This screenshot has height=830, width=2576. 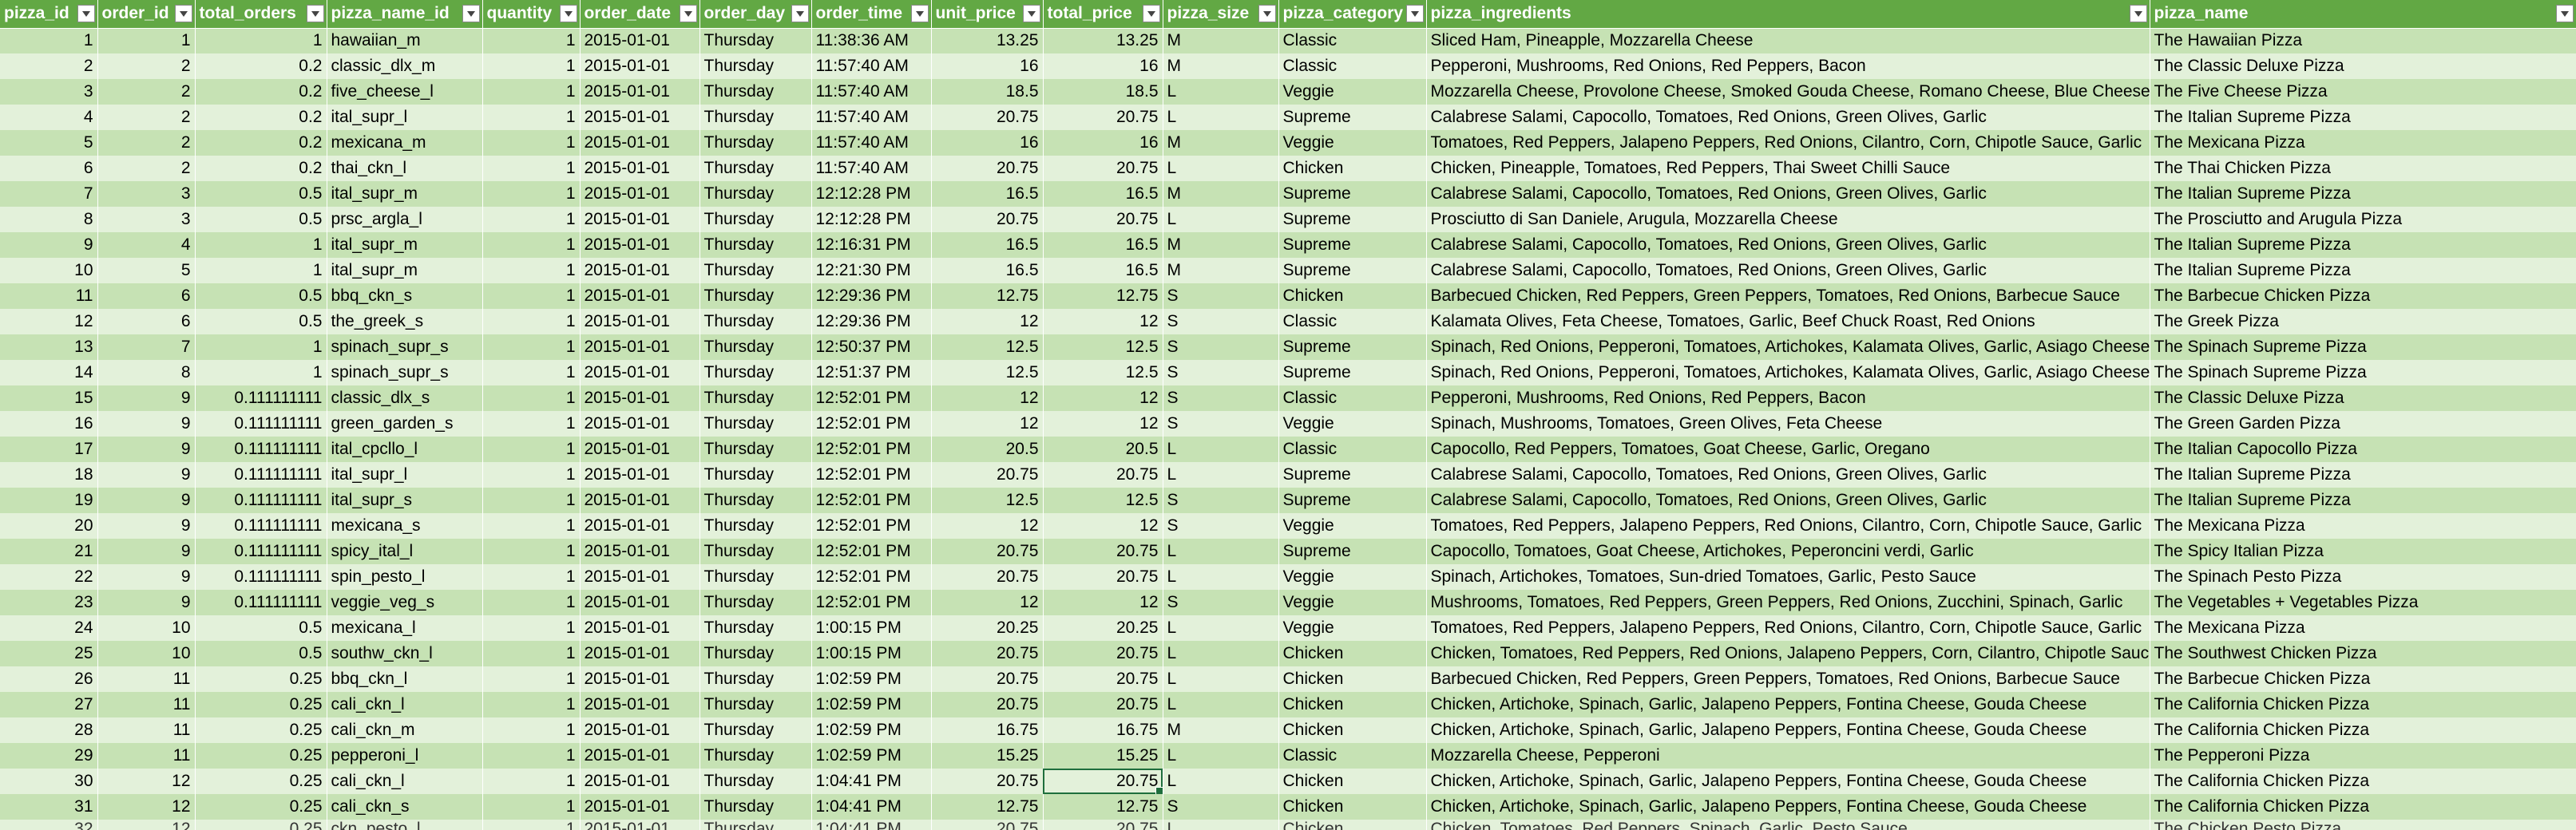 I want to click on cell-total-price: 12.75, so click(x=1103, y=296).